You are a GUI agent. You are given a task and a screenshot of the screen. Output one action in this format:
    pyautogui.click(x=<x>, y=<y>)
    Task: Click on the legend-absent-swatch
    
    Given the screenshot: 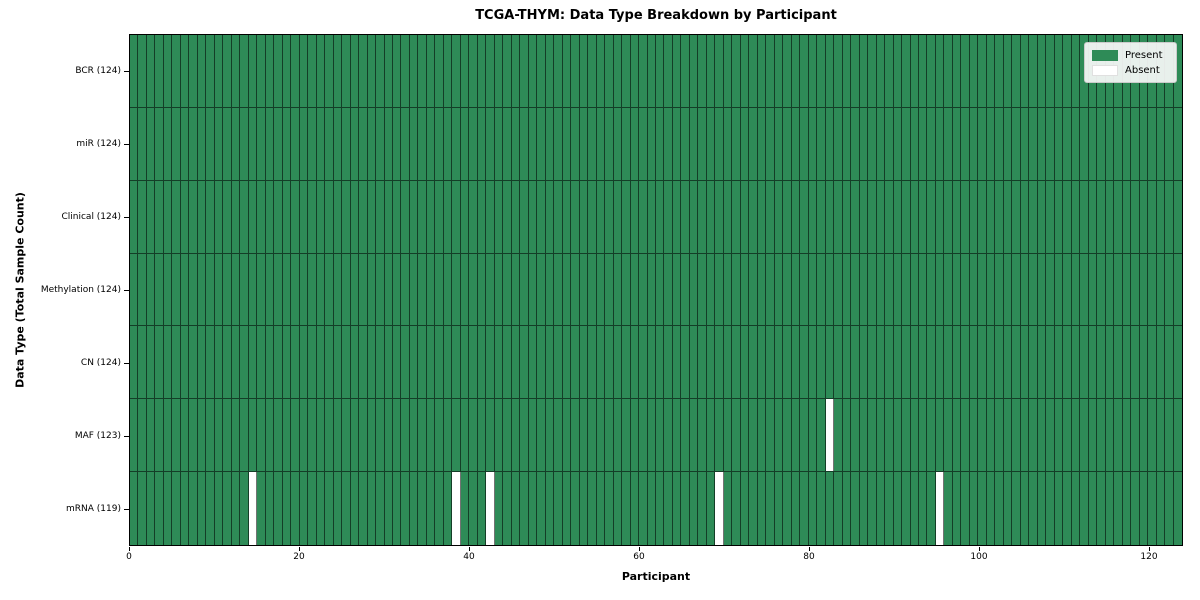 What is the action you would take?
    pyautogui.click(x=1105, y=70)
    